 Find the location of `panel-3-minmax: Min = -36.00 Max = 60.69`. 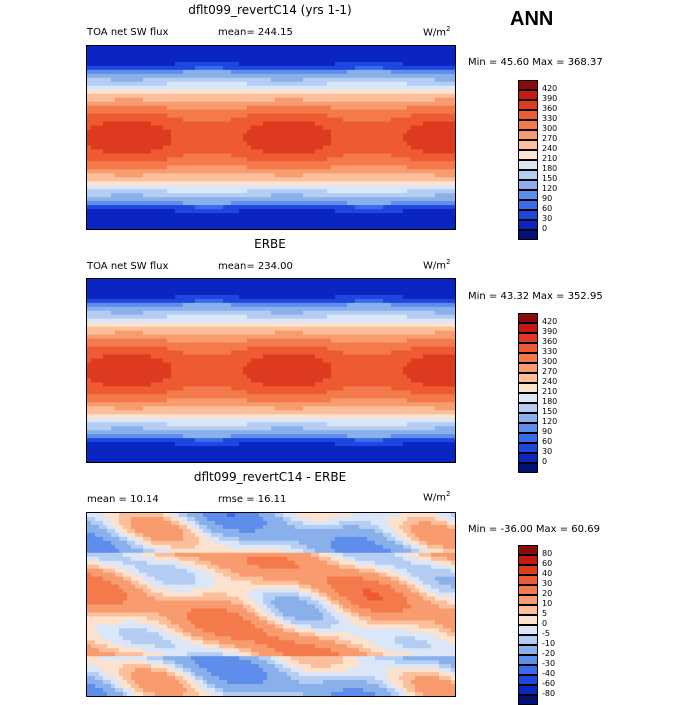

panel-3-minmax: Min = -36.00 Max = 60.69 is located at coordinates (534, 529).